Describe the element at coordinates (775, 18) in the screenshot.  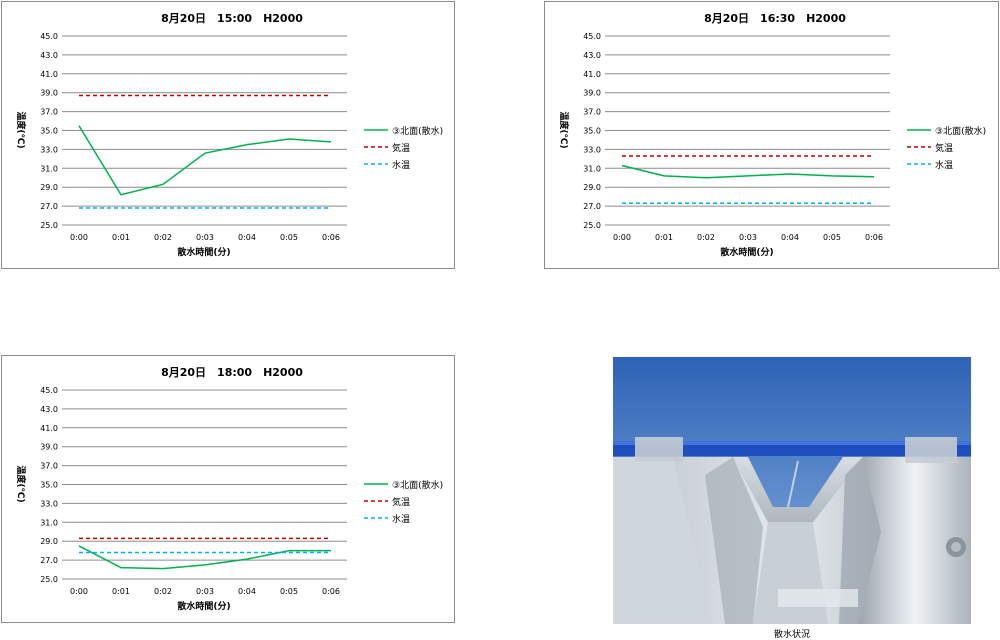
I see `chart-title: 8月20日 16:30 H2000` at that location.